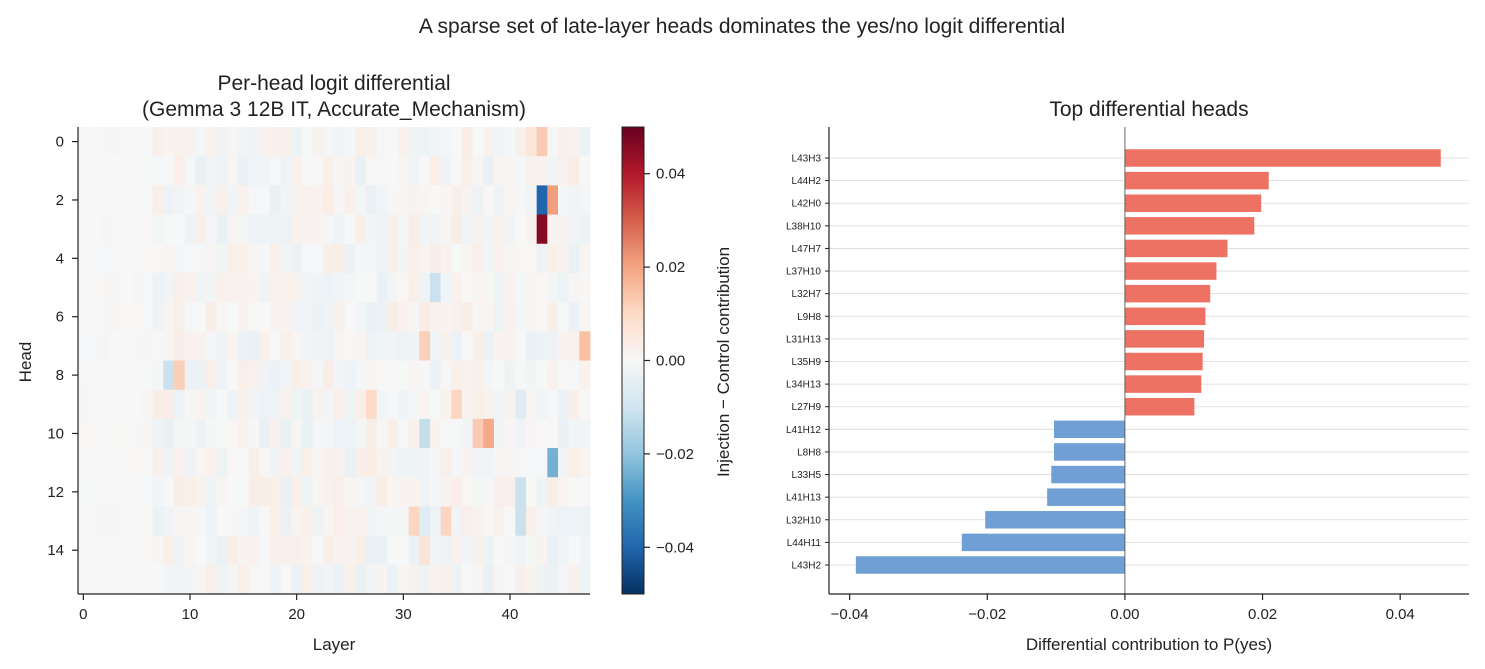 Image resolution: width=1485 pixels, height=669 pixels. Describe the element at coordinates (1043, 542) in the screenshot. I see `bar-l44h11` at that location.